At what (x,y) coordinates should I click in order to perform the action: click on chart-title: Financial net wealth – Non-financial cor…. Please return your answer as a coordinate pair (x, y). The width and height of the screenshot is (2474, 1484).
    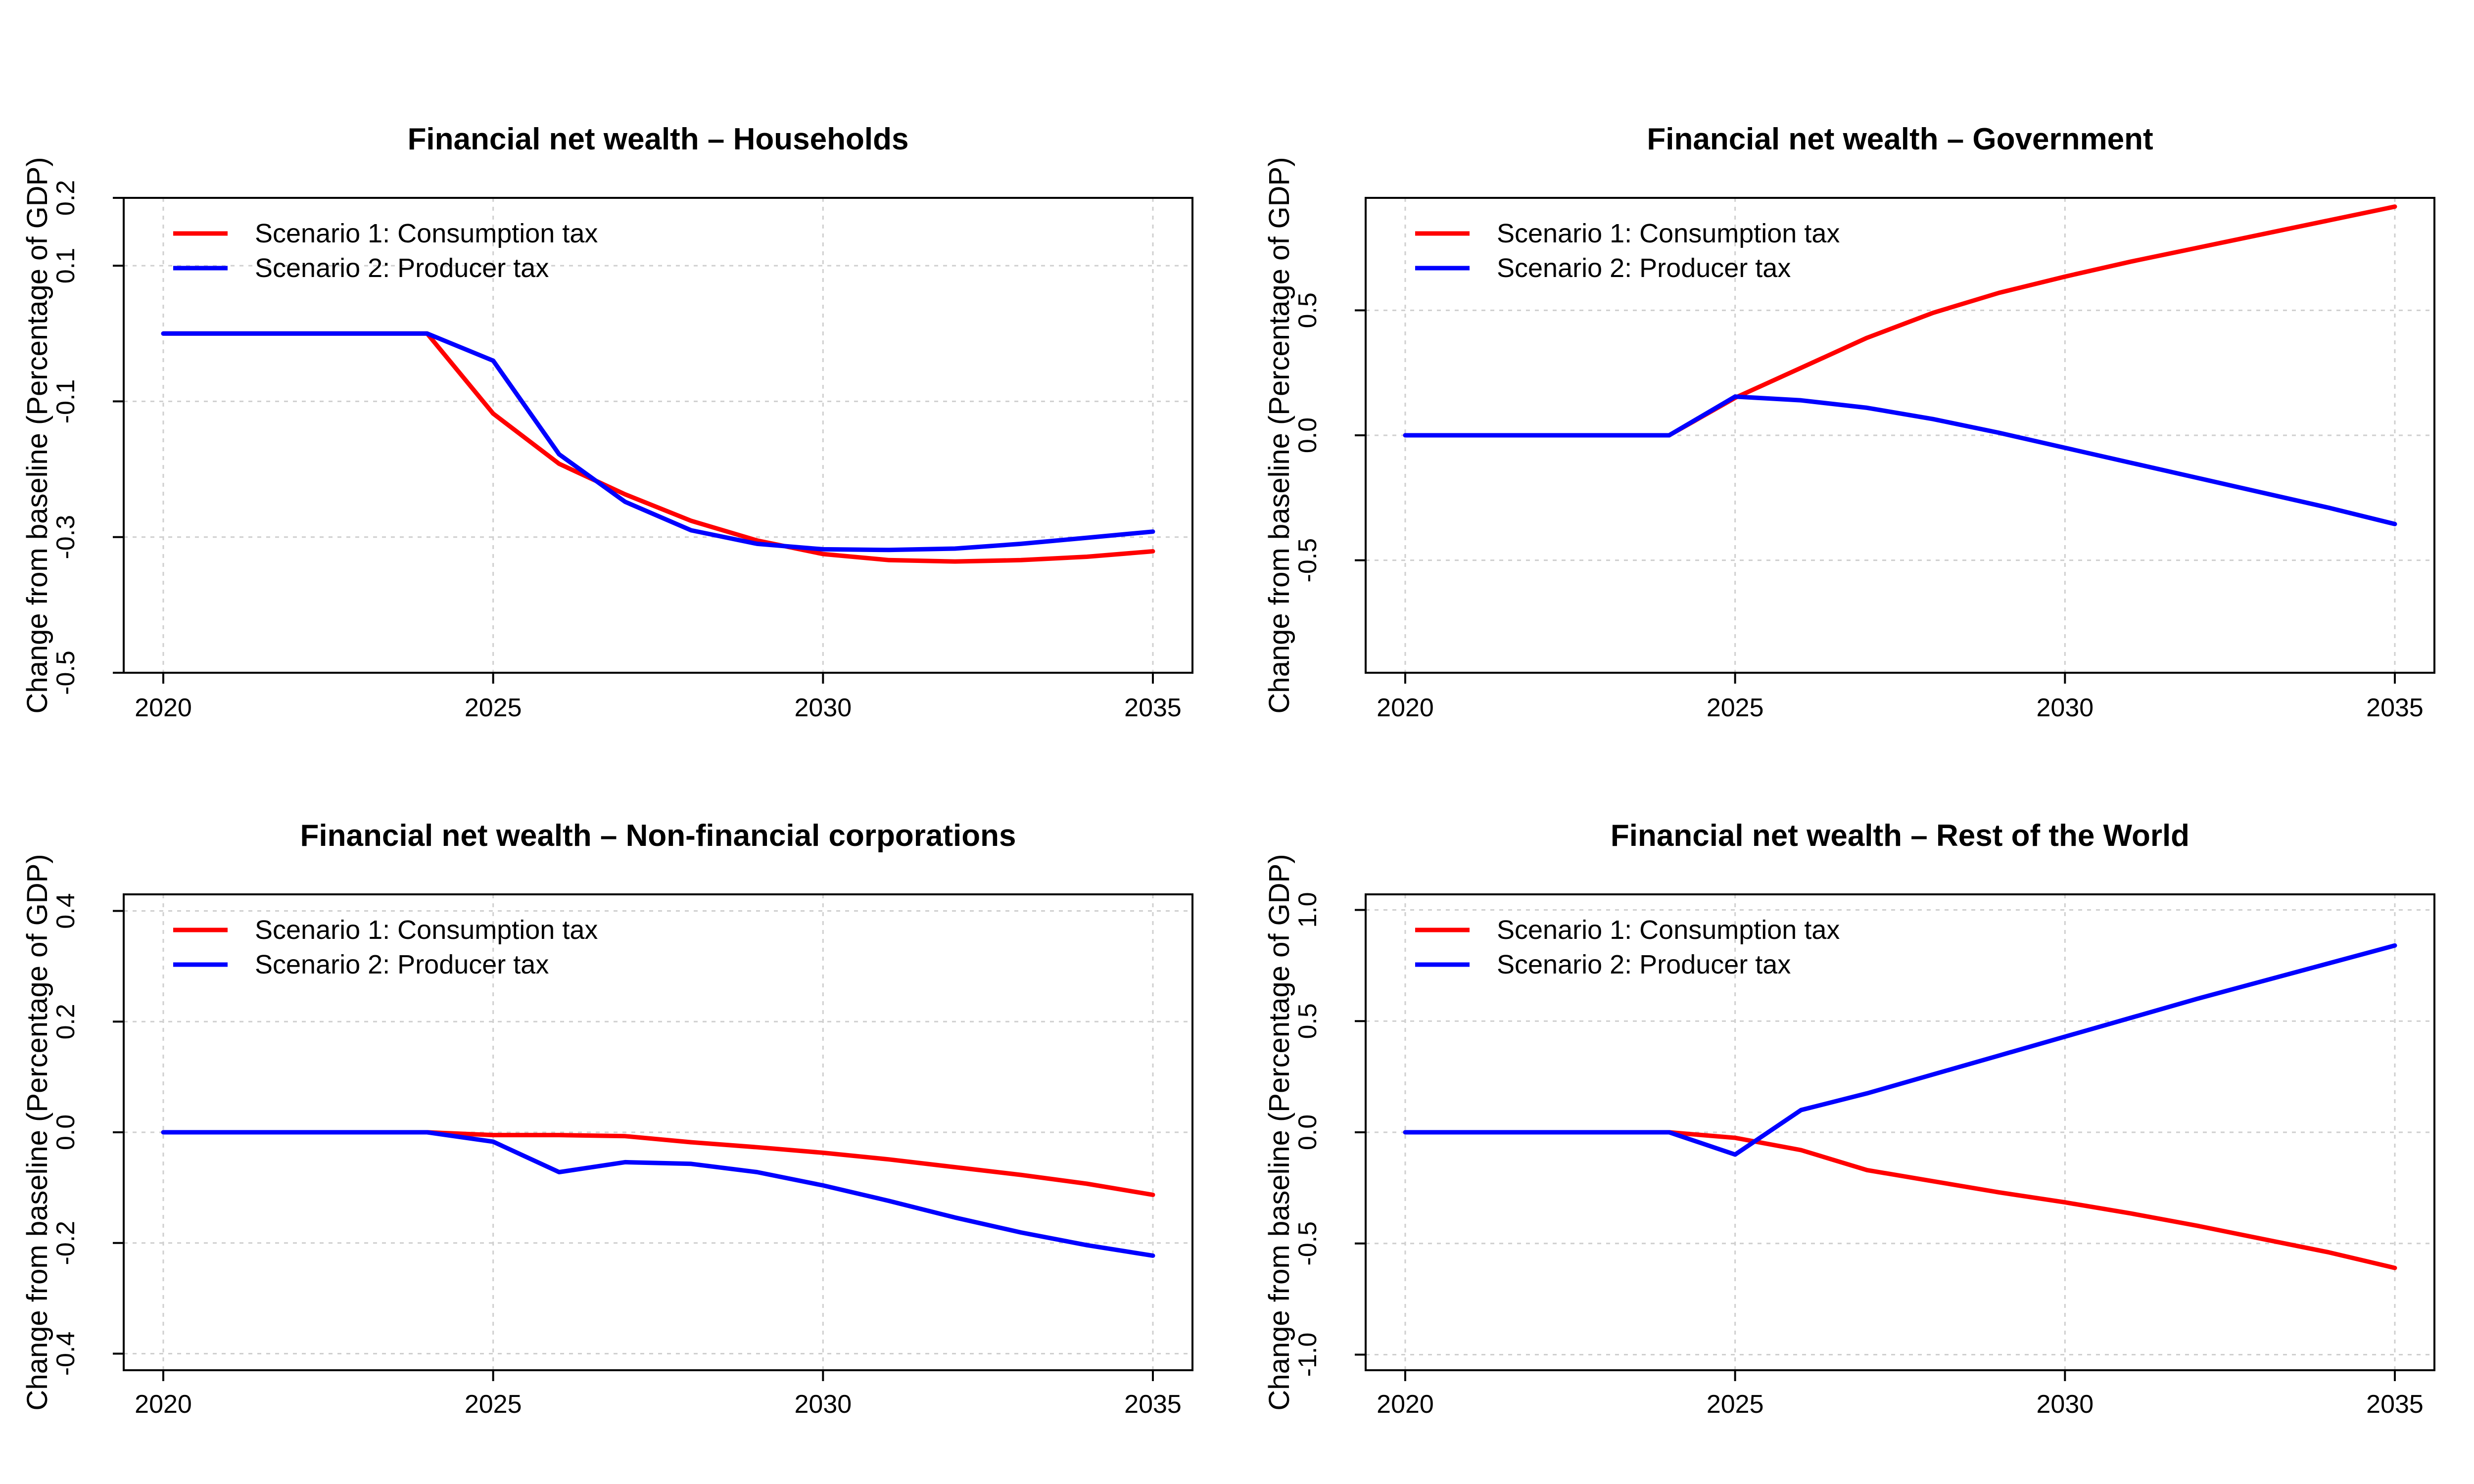
    Looking at the image, I should click on (658, 836).